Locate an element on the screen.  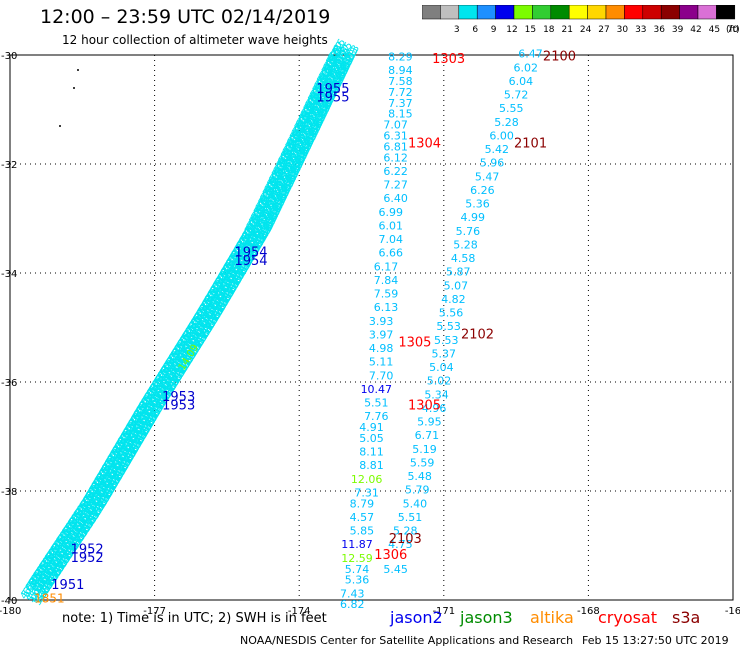
satellite-legend-altika: altika is located at coordinates (552, 617).